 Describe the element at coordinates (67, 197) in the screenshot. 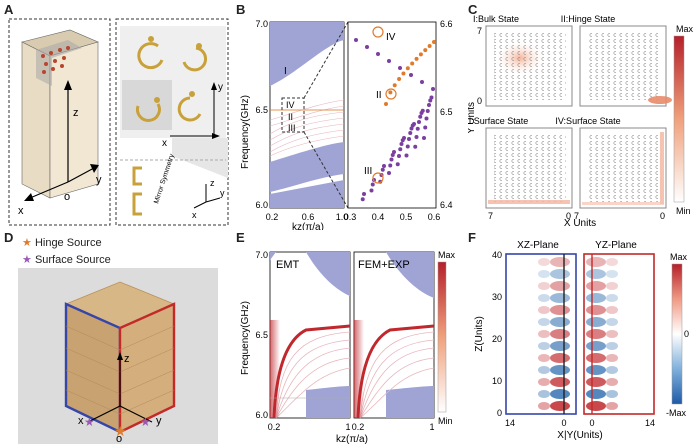

I see `a-o-label: o` at that location.